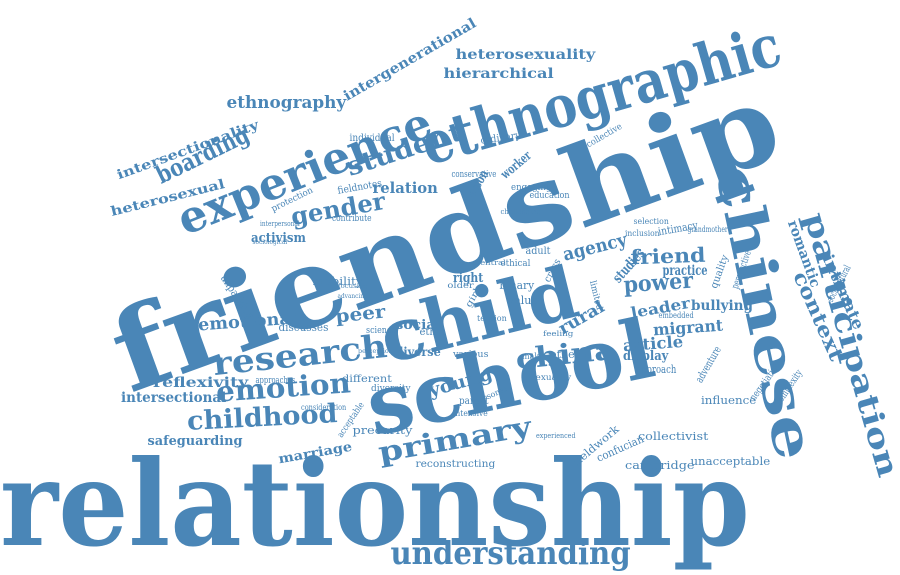 The height and width of the screenshot is (575, 900). What do you see at coordinates (531, 187) in the screenshot?
I see `word-engaging: engaging` at bounding box center [531, 187].